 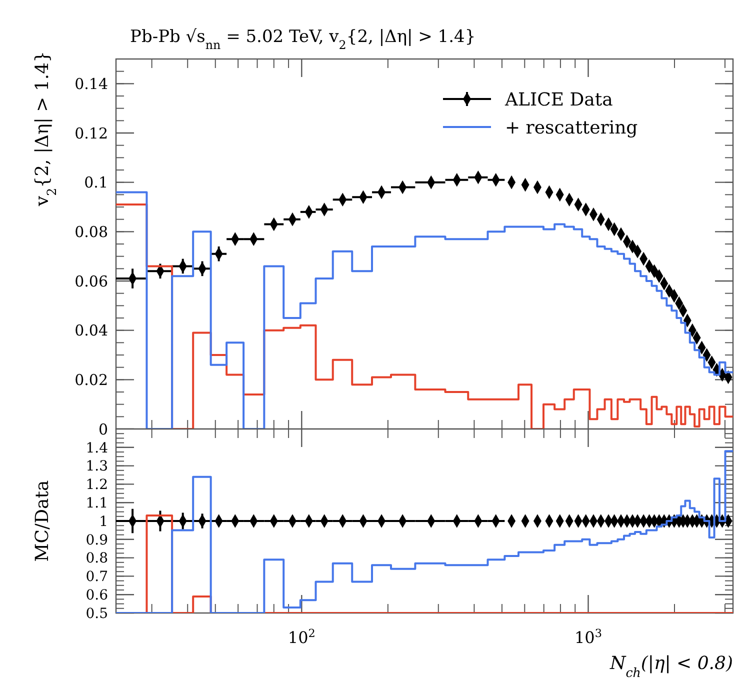 I want to click on y-tick-label: 1.1, so click(x=97, y=504).